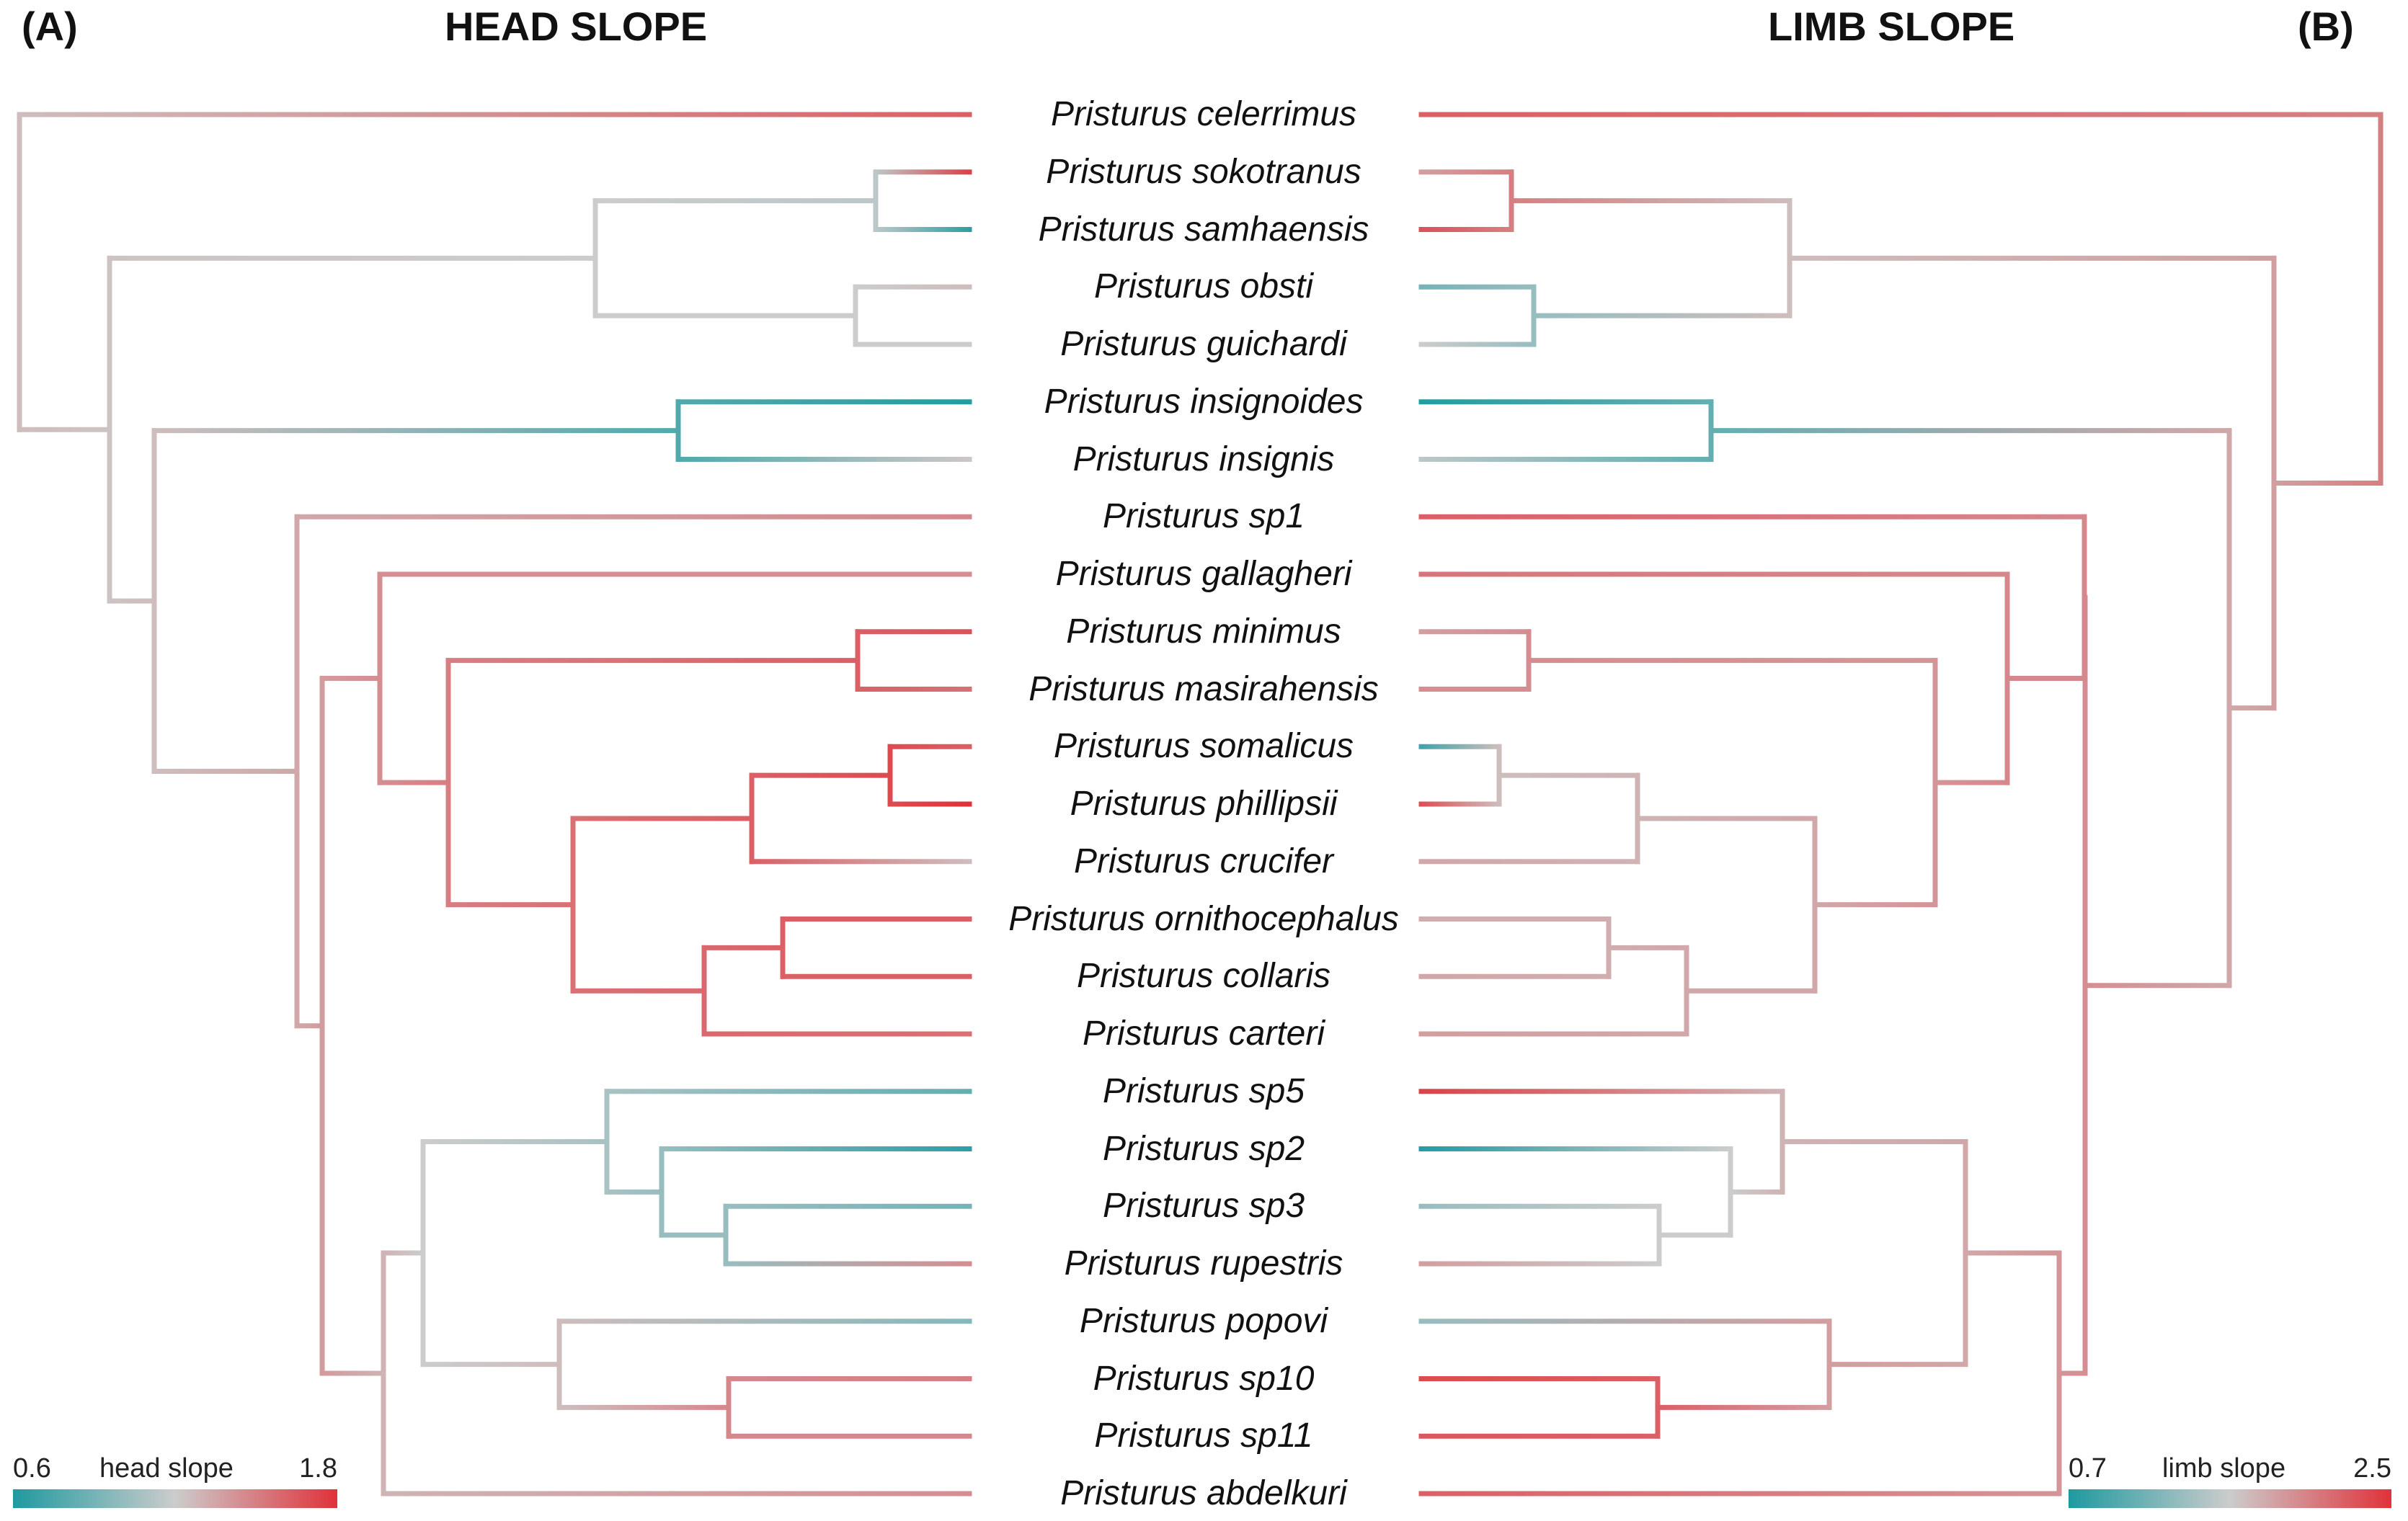  Describe the element at coordinates (2088, 1468) in the screenshot. I see `limb-slope-legend-min: 0.7` at that location.